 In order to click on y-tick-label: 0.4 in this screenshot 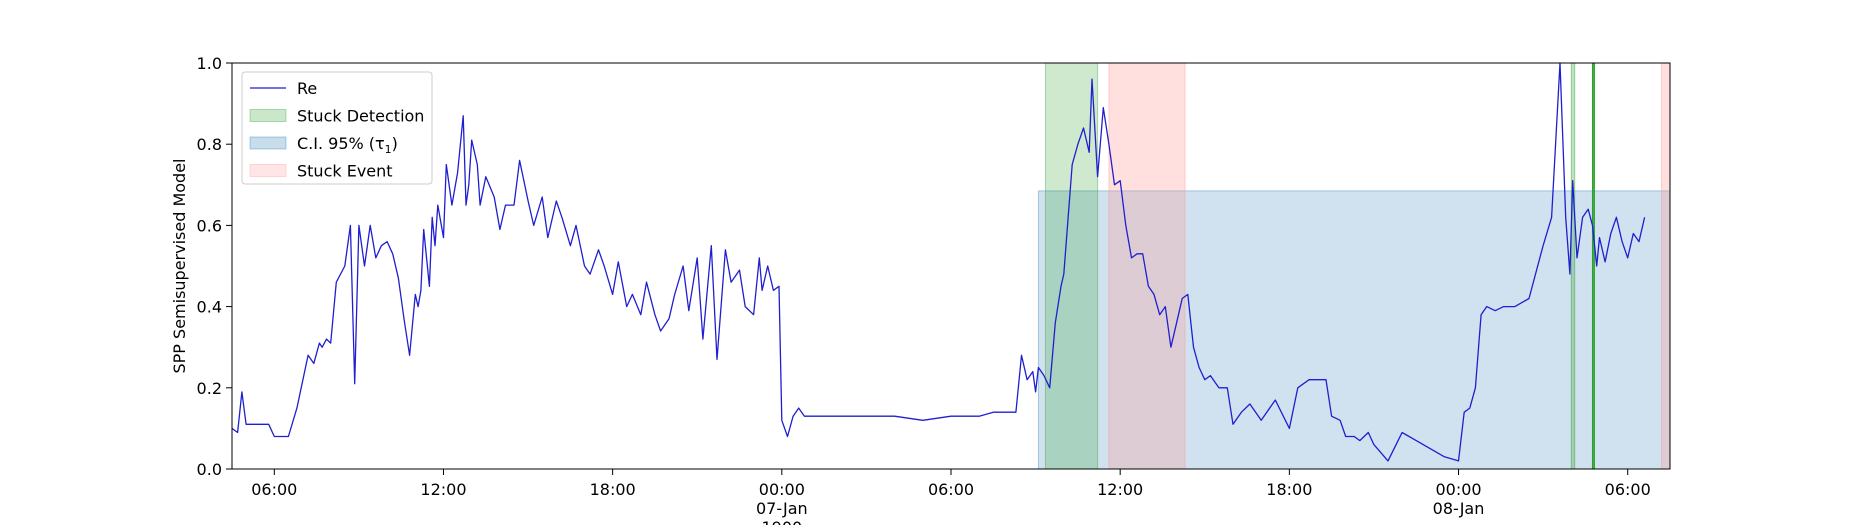, I will do `click(209, 307)`.